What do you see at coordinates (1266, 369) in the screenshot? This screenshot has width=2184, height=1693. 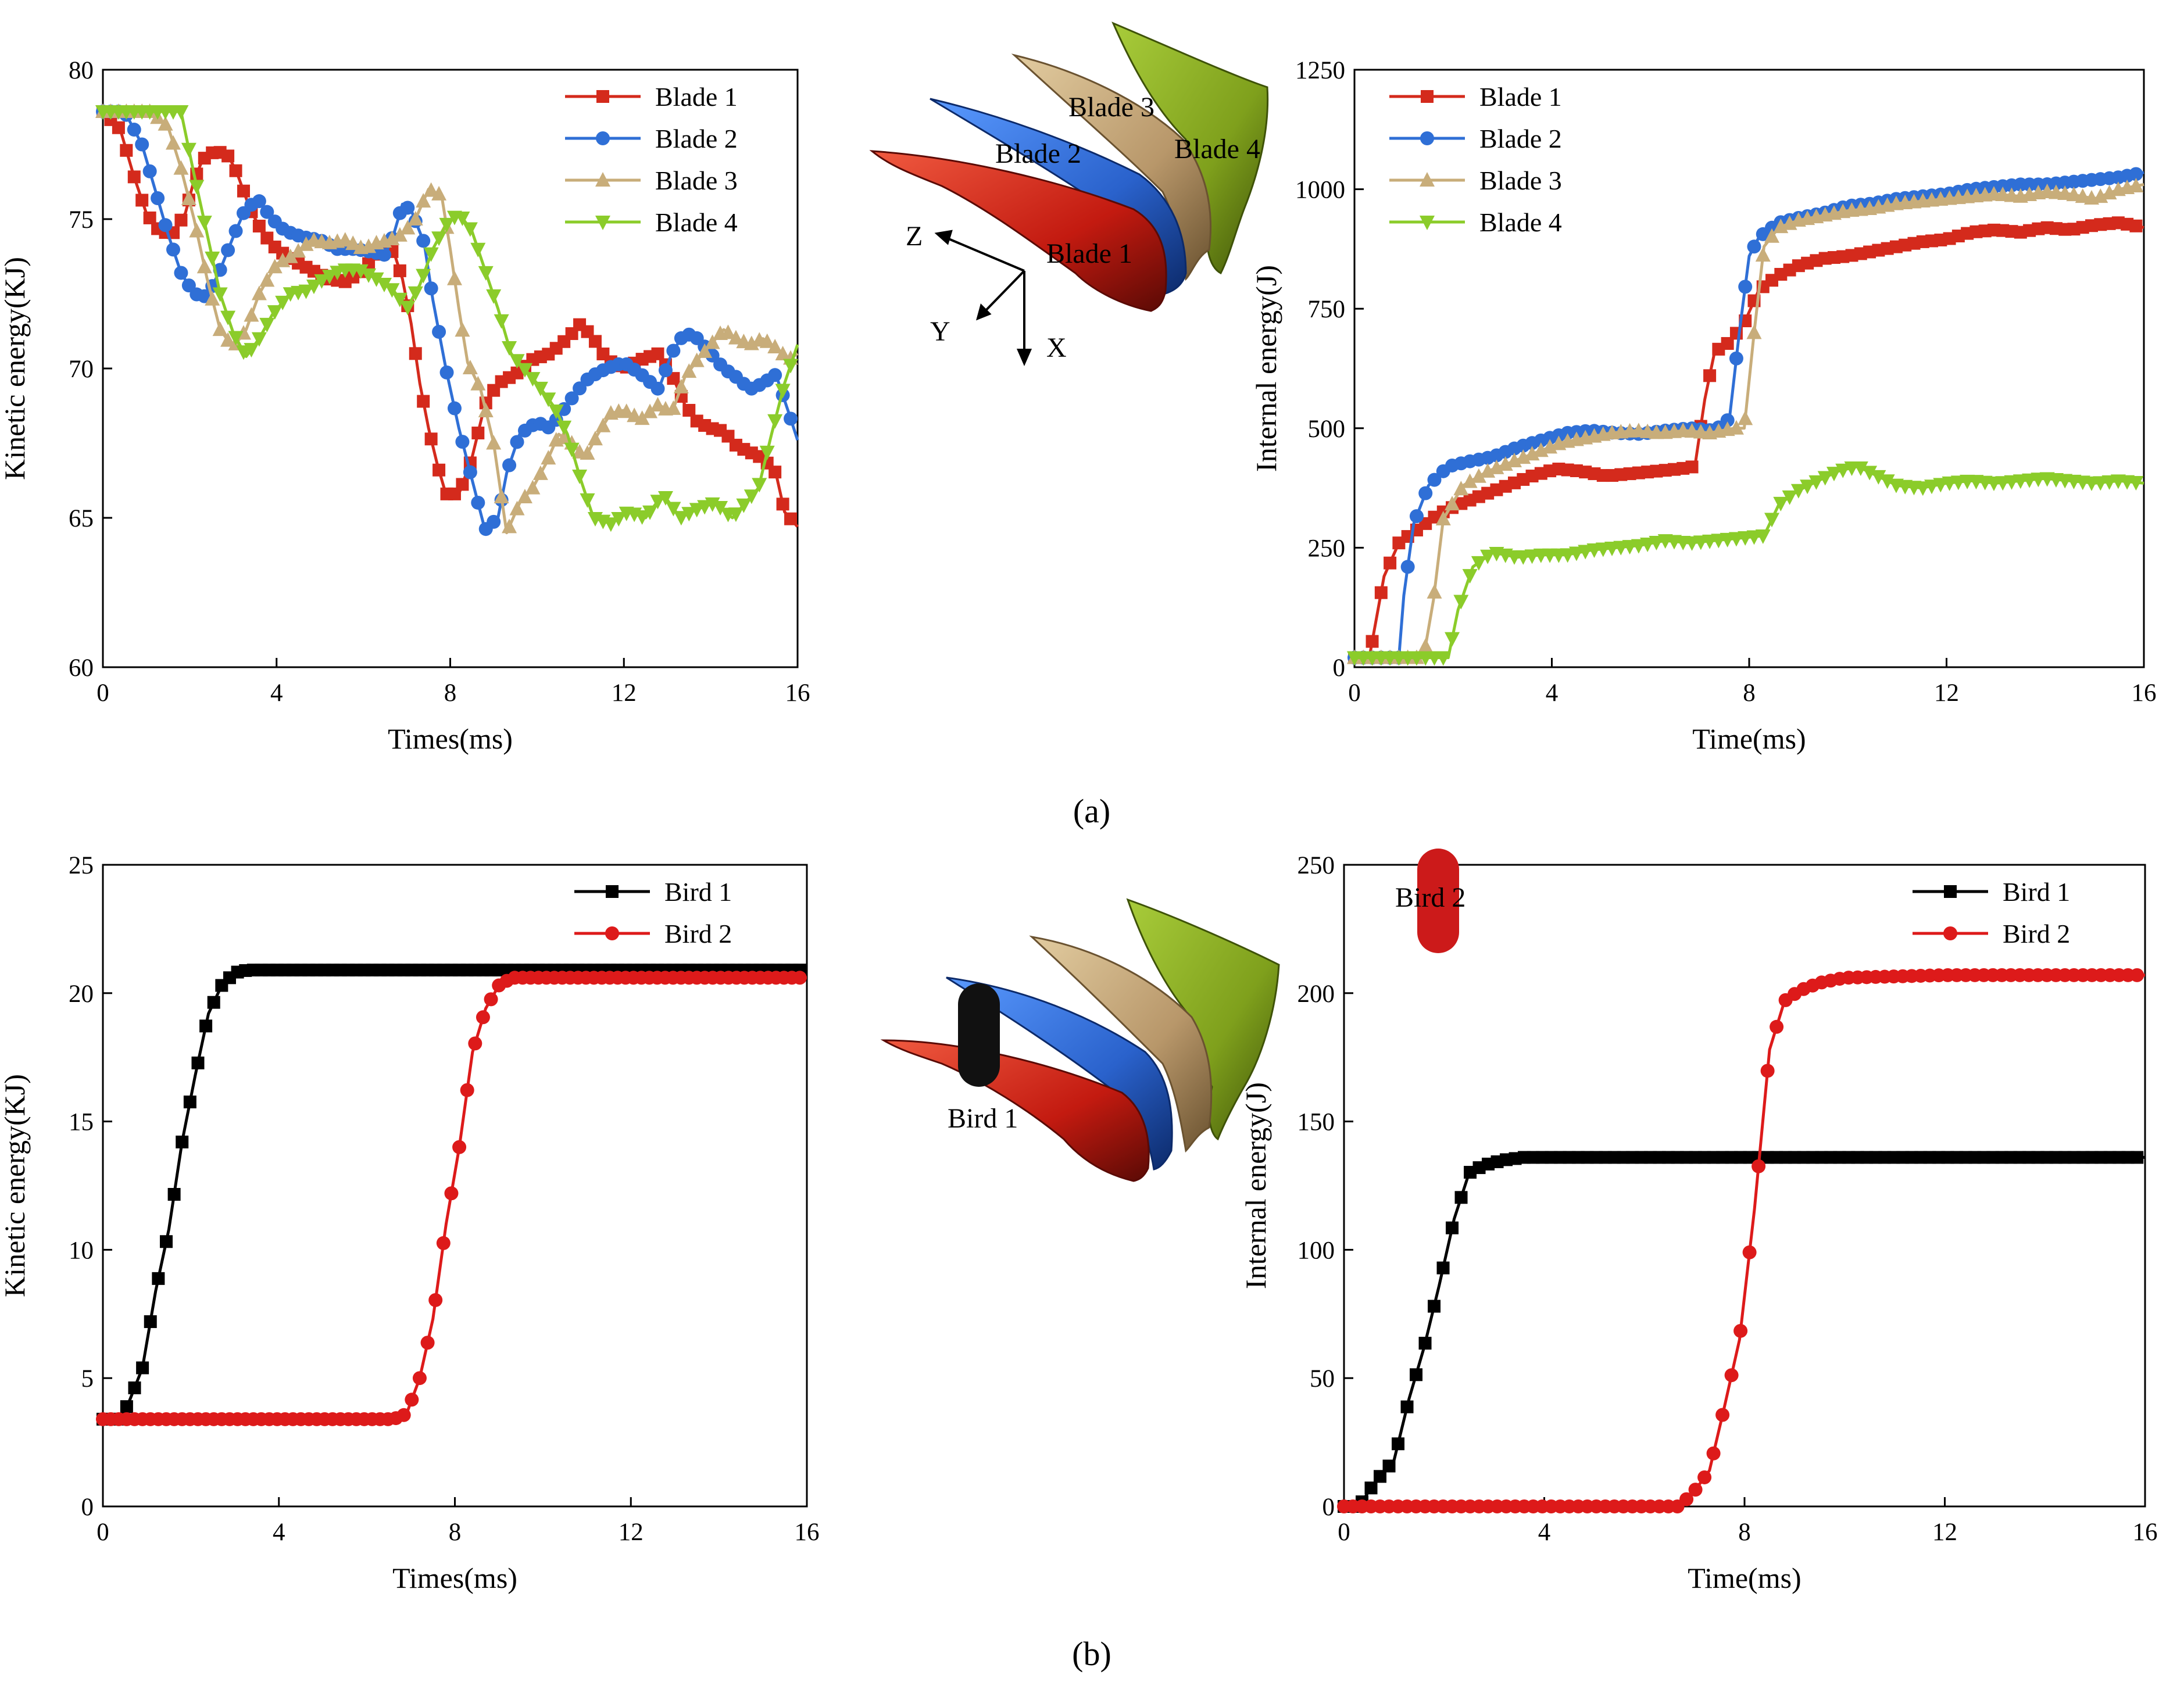 I see `y-axis-title: Internal energy(J)` at bounding box center [1266, 369].